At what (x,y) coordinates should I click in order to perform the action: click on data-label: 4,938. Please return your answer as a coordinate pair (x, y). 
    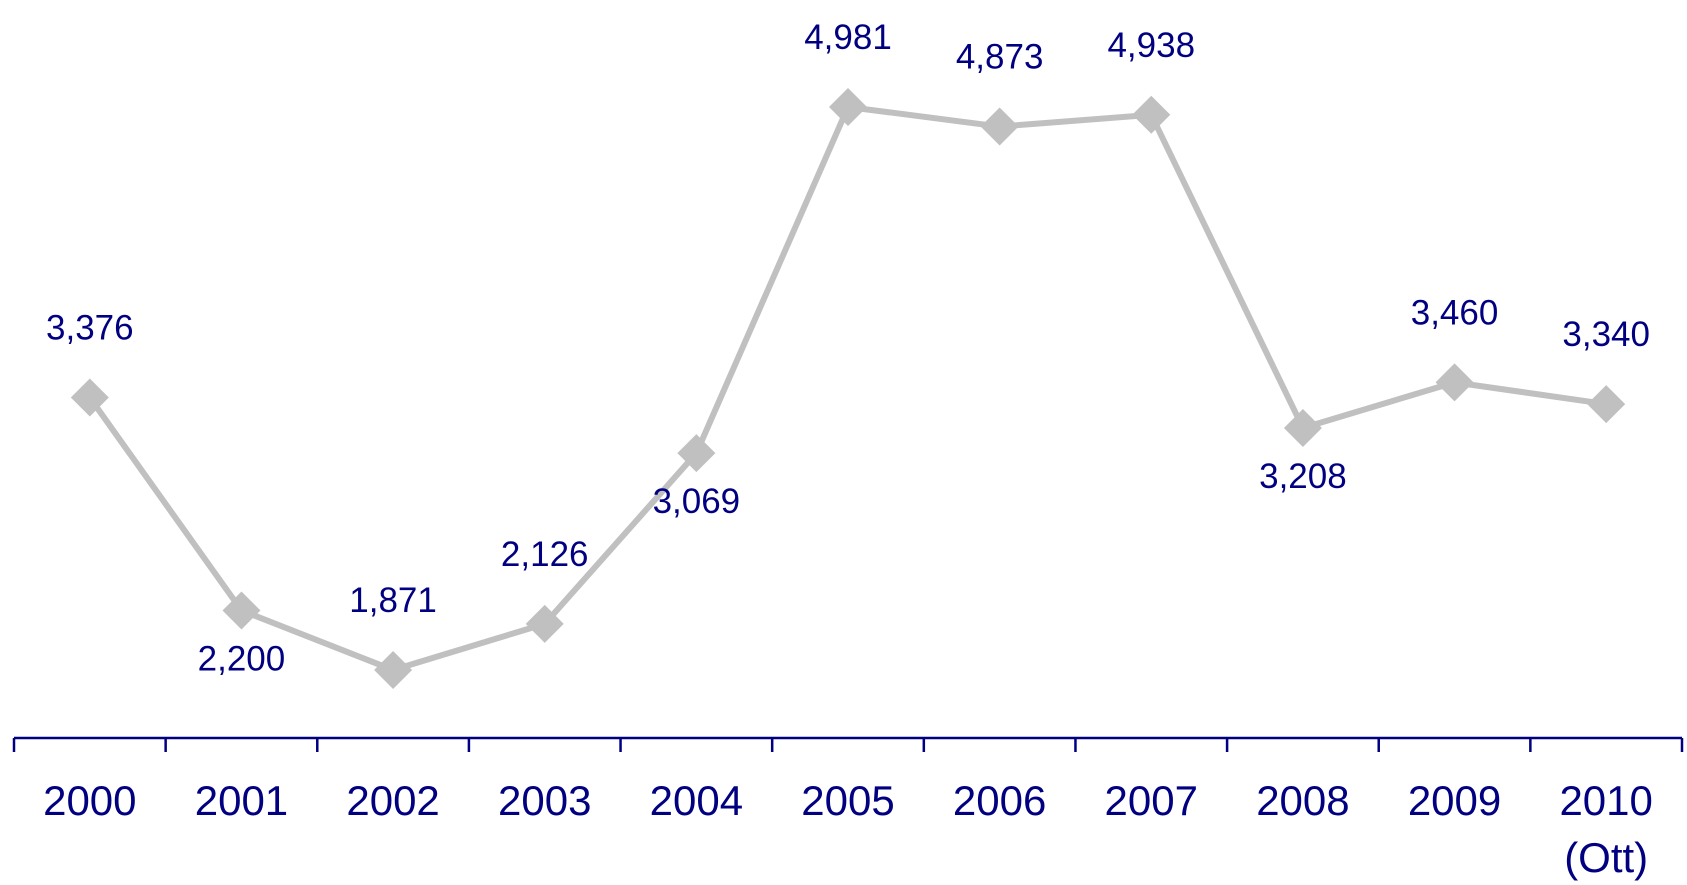
    Looking at the image, I should click on (1151, 45).